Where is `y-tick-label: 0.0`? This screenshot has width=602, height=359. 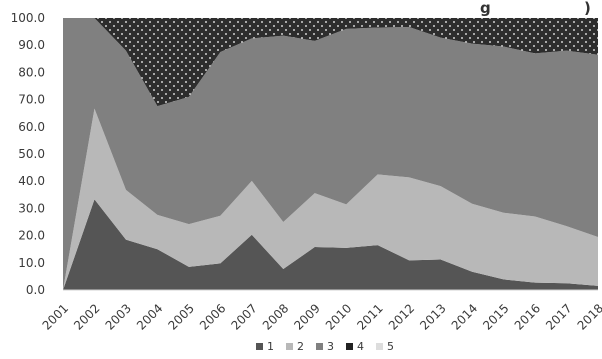
y-tick-label: 0.0 is located at coordinates (35, 290).